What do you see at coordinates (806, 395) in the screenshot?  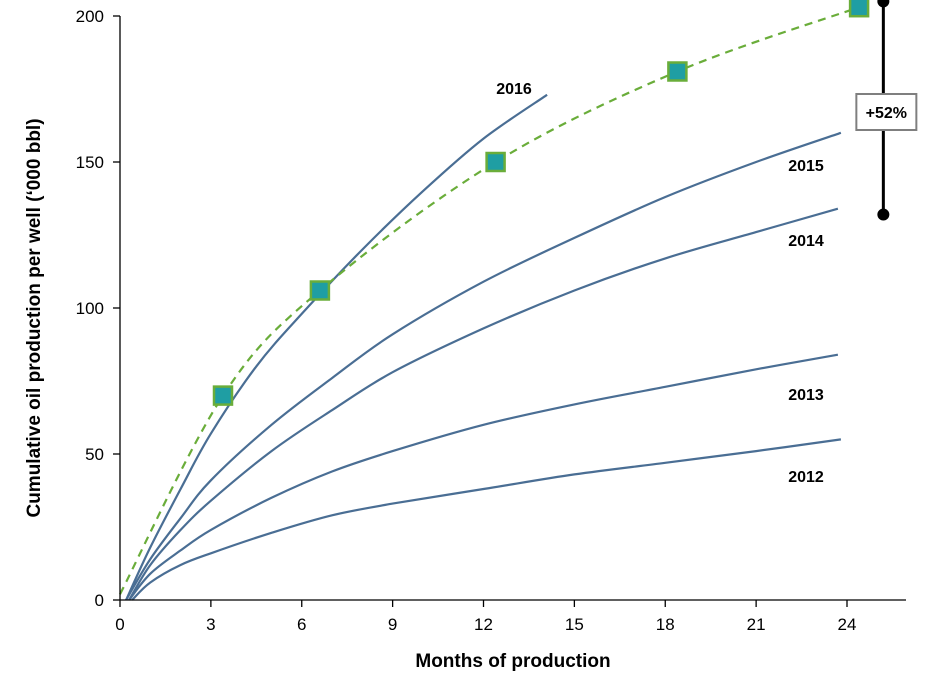 I see `series-label-2013: 2013` at bounding box center [806, 395].